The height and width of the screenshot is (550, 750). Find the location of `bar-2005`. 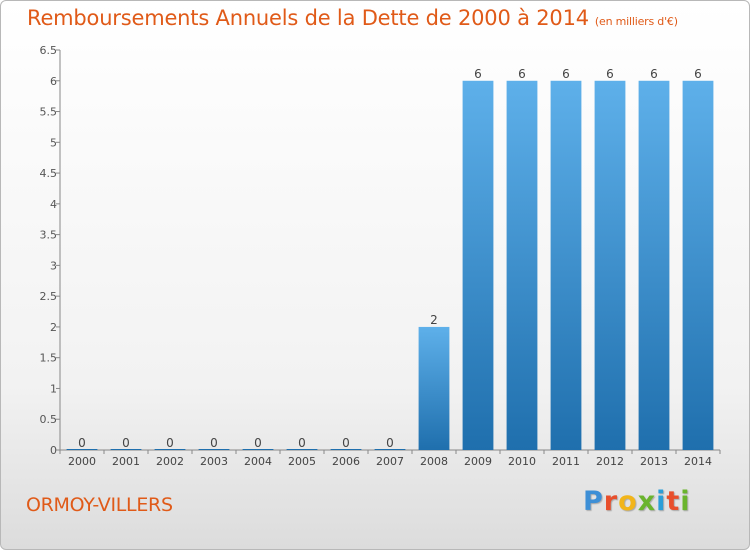

bar-2005 is located at coordinates (302, 449).